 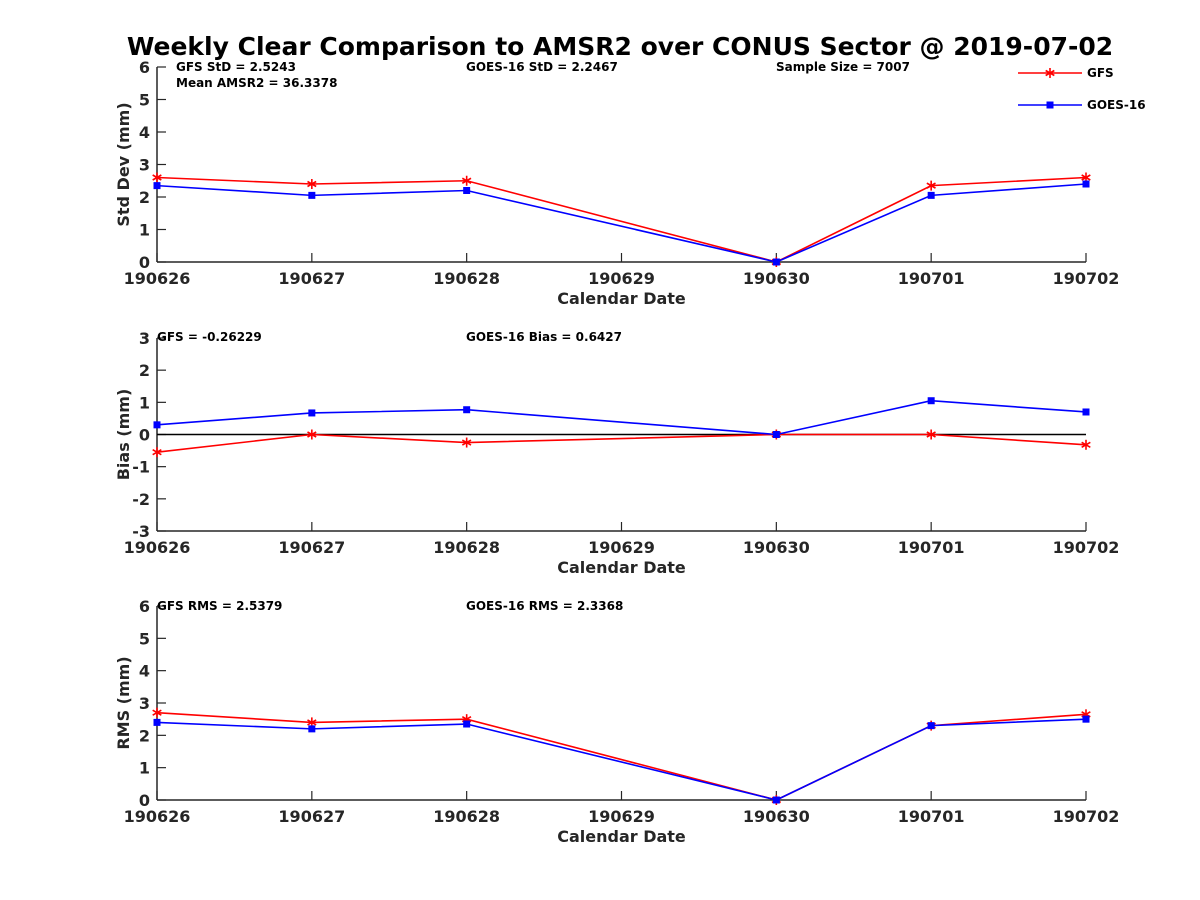 I want to click on y-tick-label: -3, so click(x=141, y=531).